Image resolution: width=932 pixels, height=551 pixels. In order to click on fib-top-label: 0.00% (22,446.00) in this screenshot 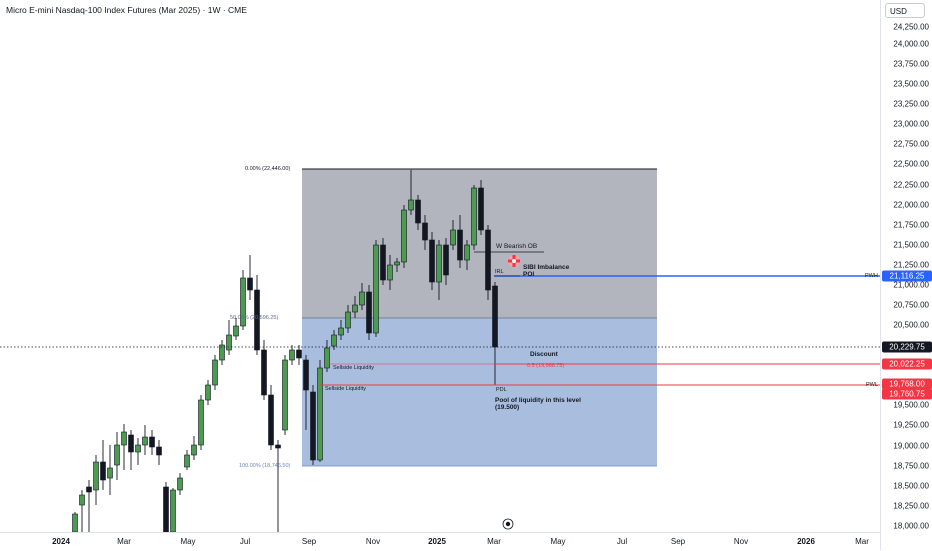, I will do `click(268, 169)`.